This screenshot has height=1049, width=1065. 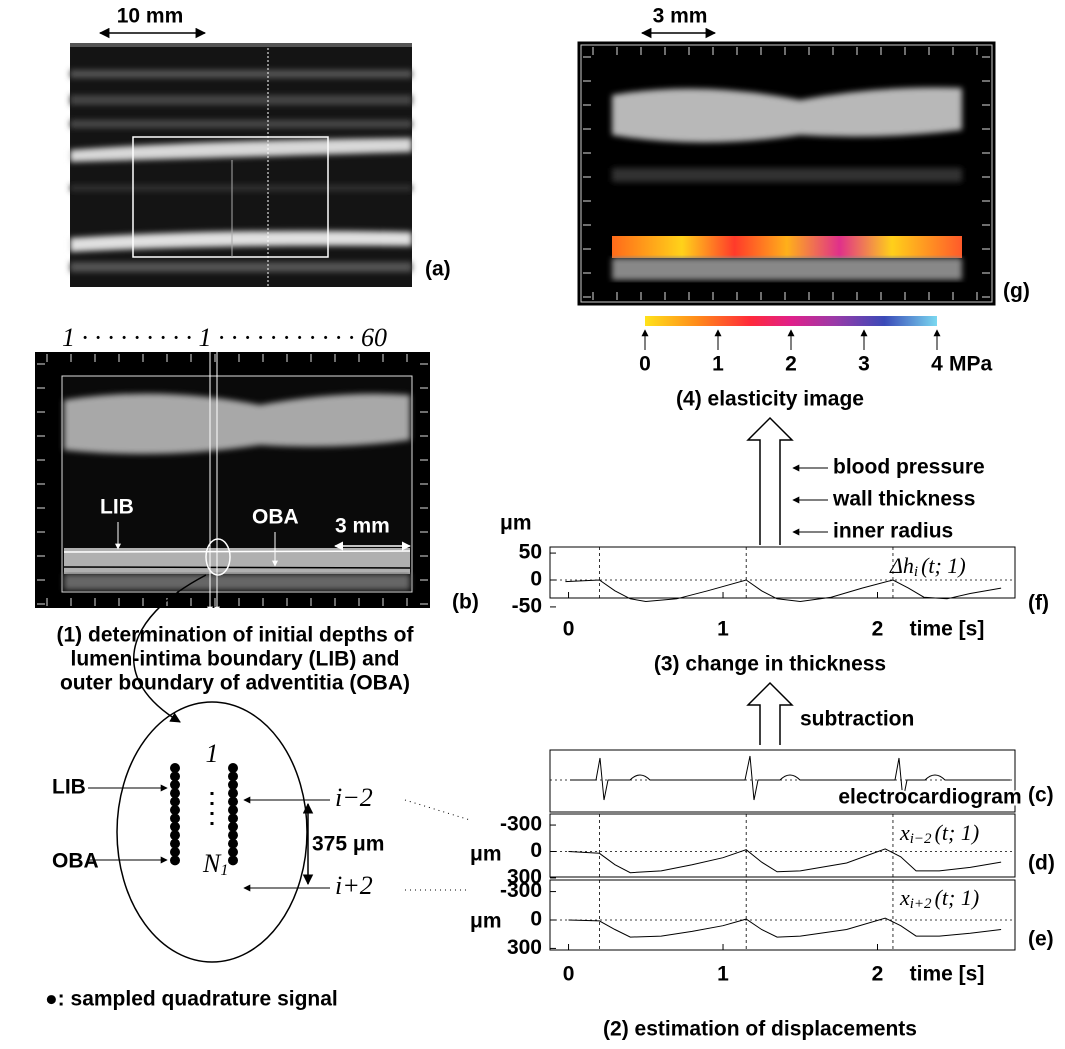 I want to click on panel-label: (g), so click(x=1016, y=291).